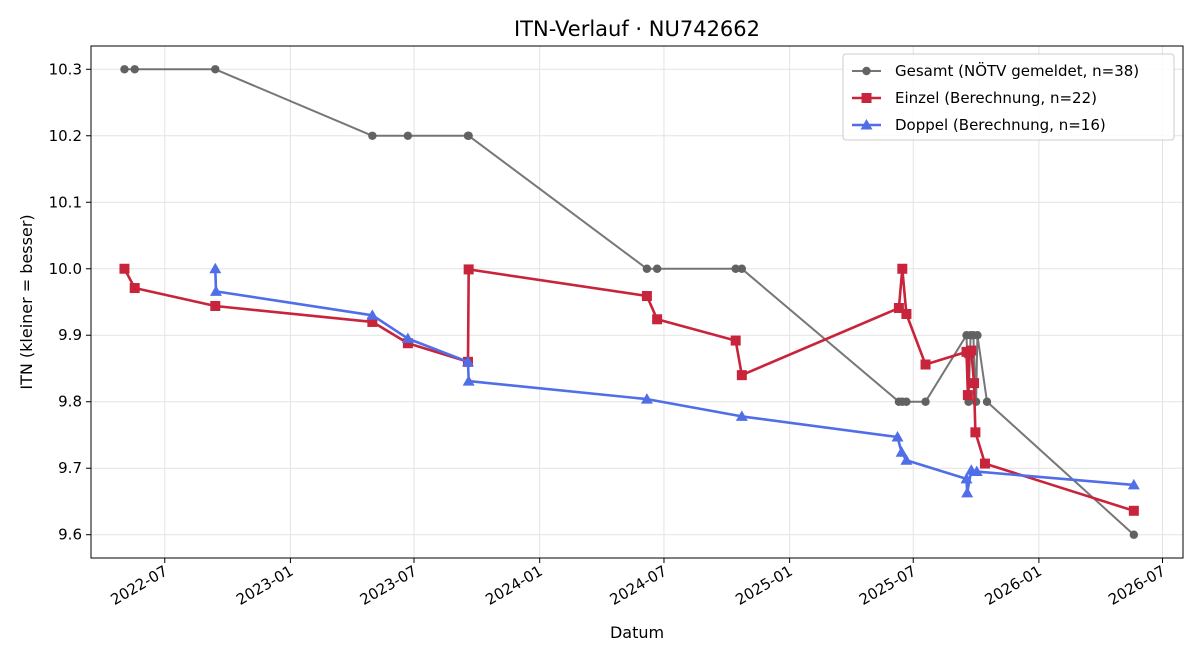 The image size is (1200, 660). I want to click on y-tick-label: 10.3, so click(65, 69).